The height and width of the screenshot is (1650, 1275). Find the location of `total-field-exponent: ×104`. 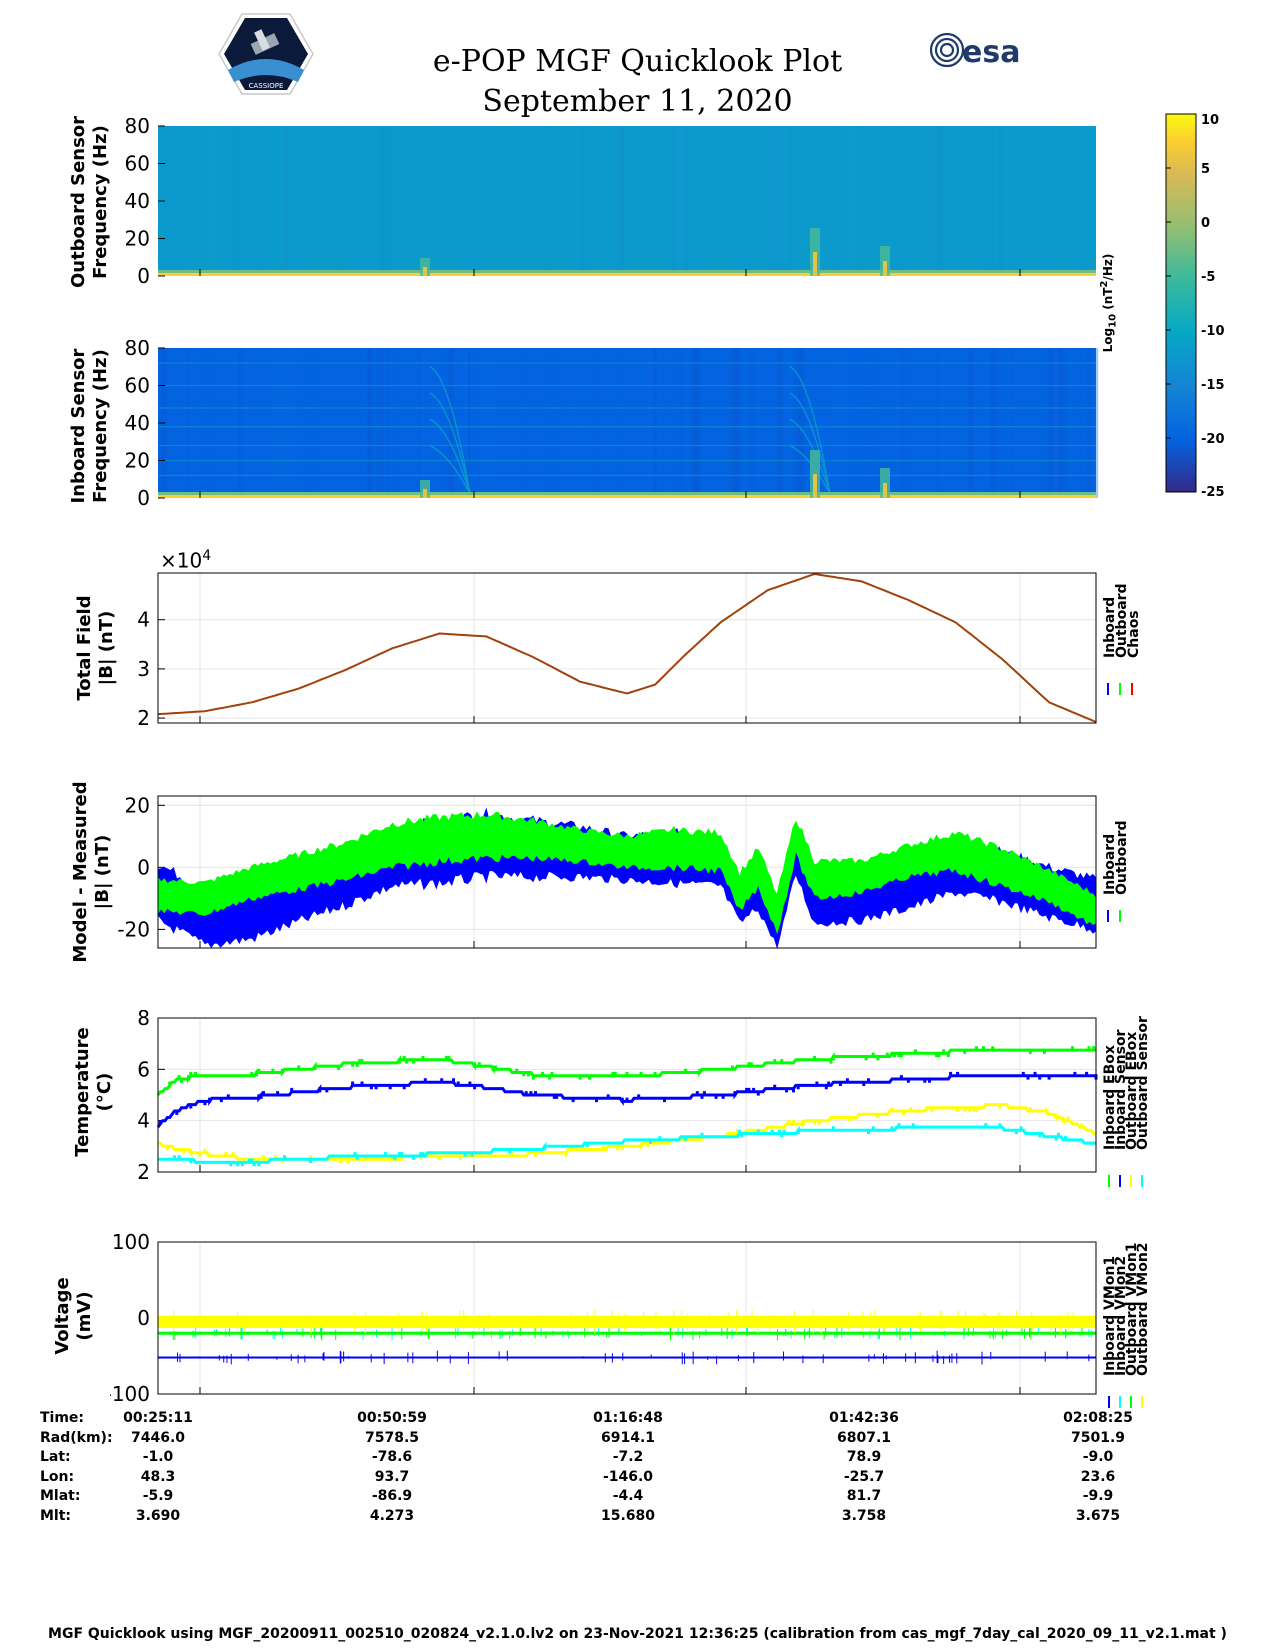

total-field-exponent: ×104 is located at coordinates (185, 560).